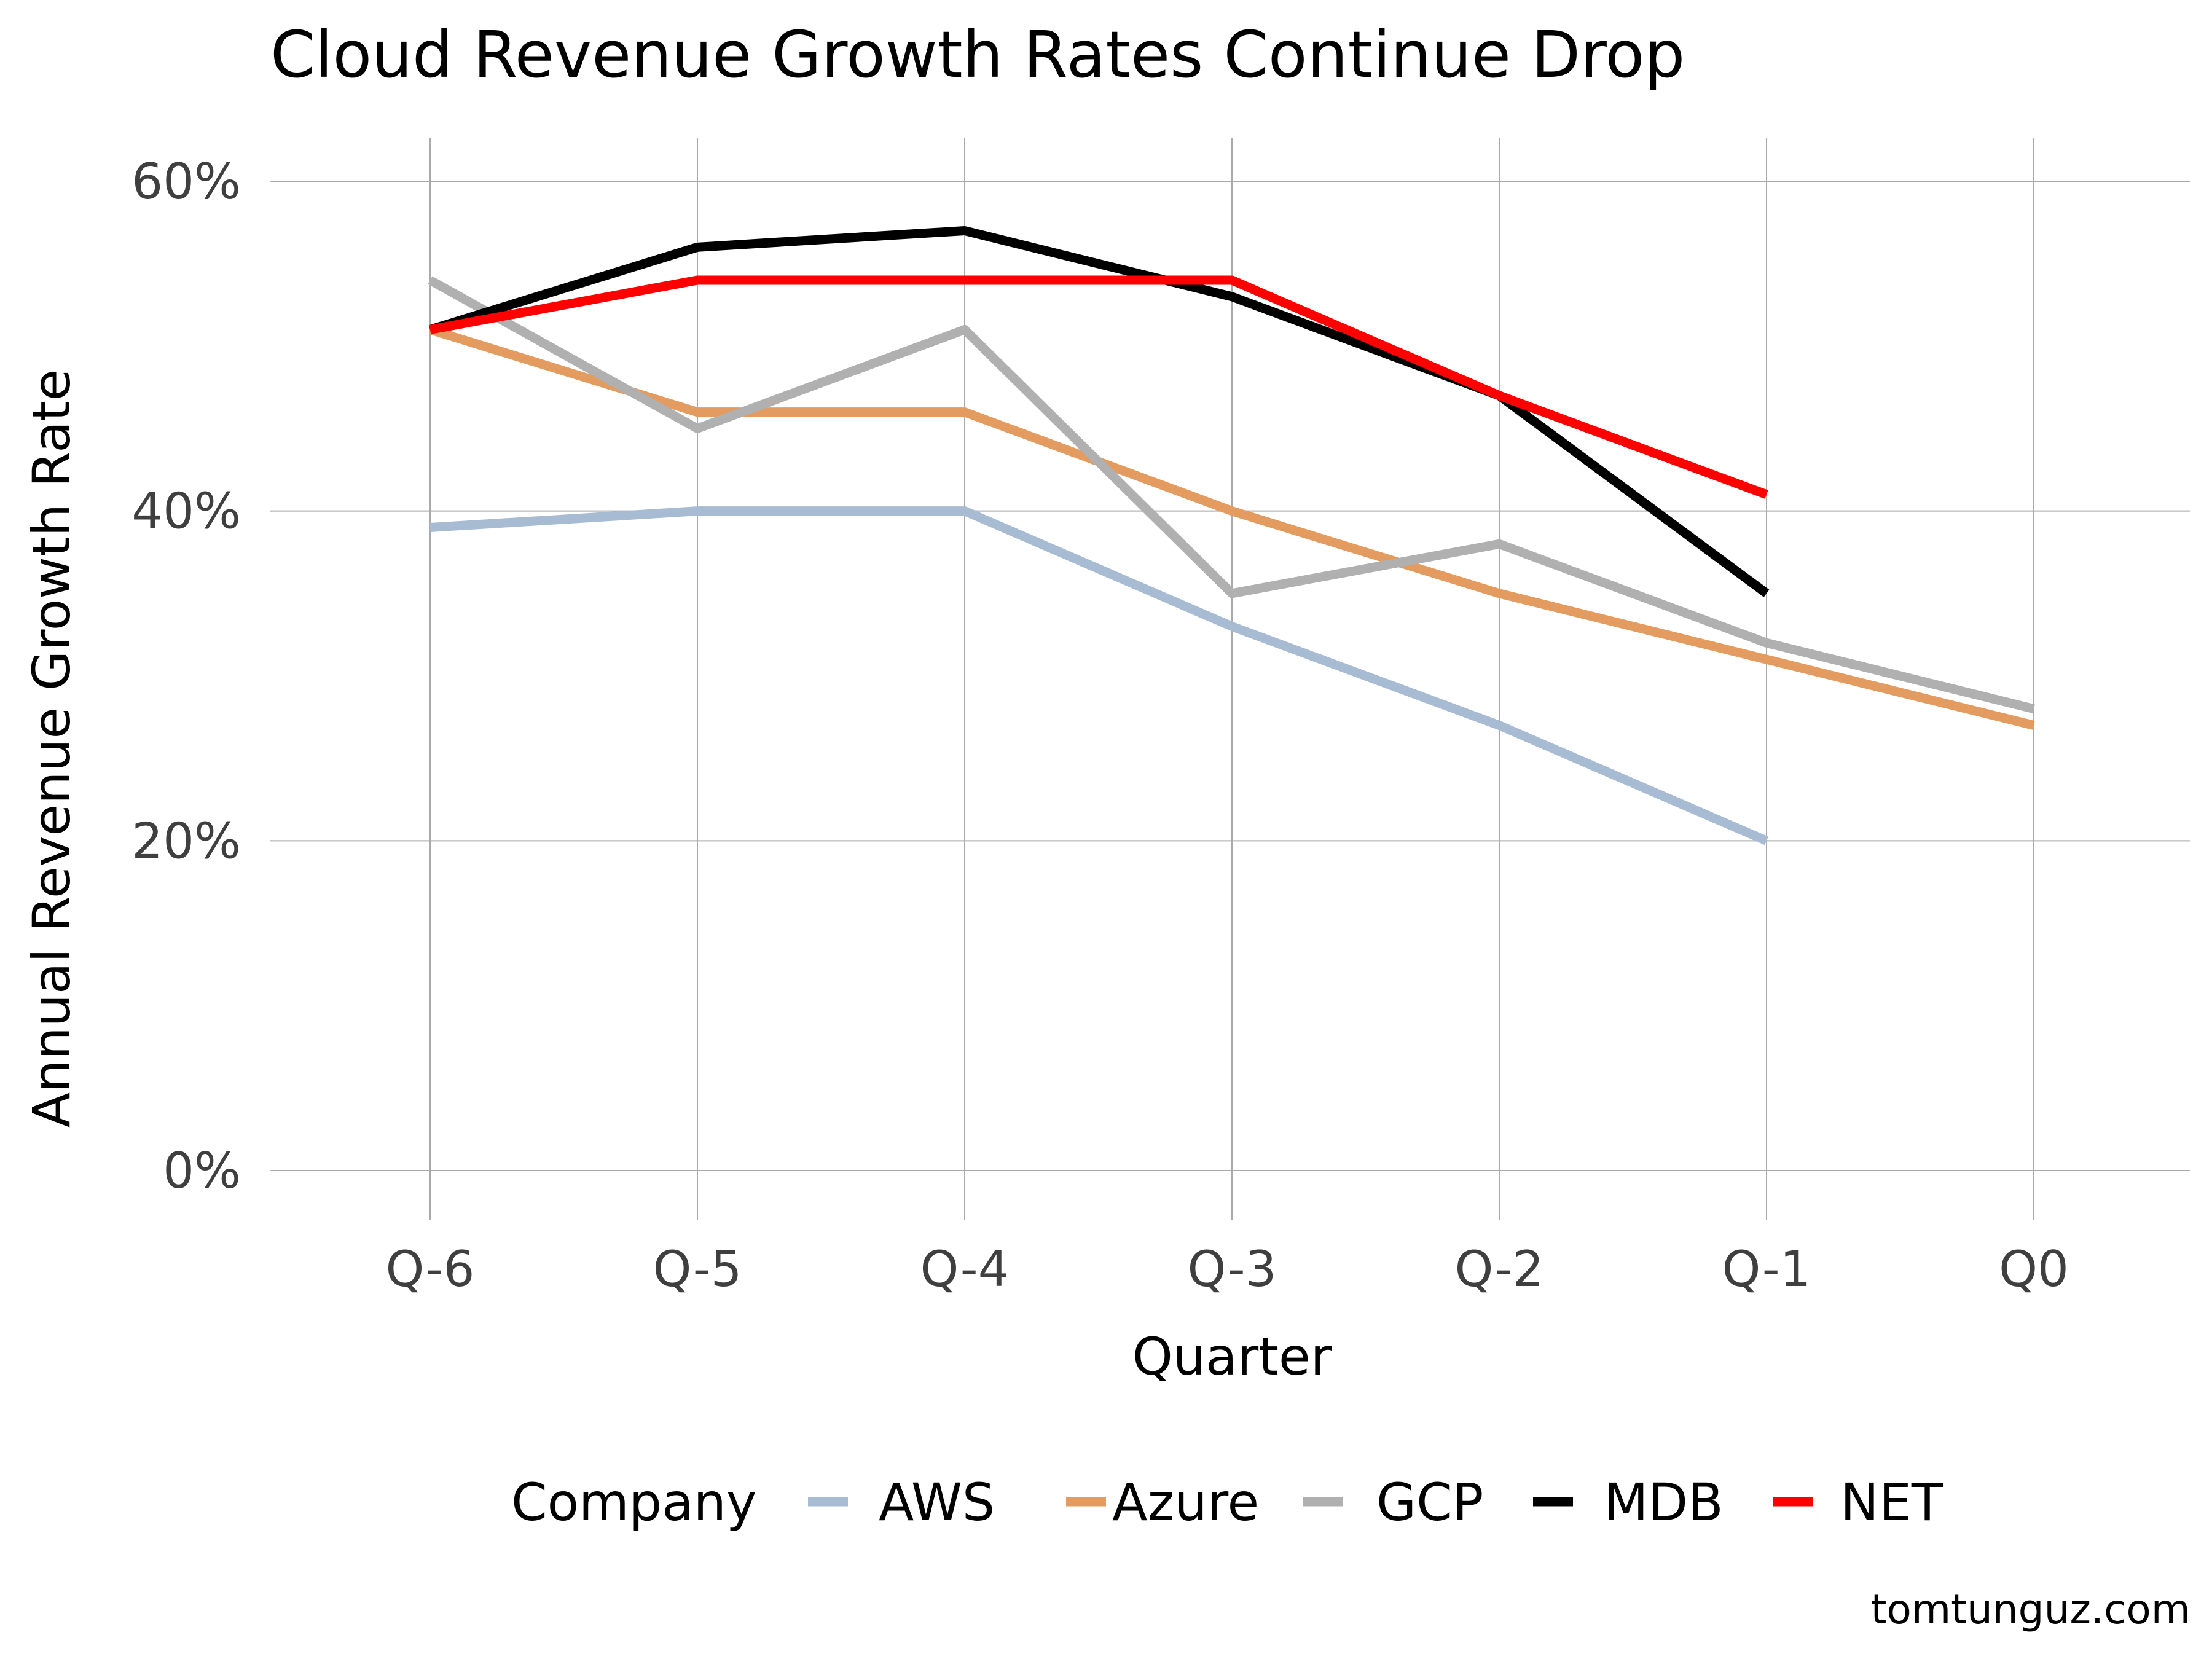 The width and height of the screenshot is (2212, 1659). Describe the element at coordinates (1664, 1502) in the screenshot. I see `legend-label-mdb: MDB` at that location.